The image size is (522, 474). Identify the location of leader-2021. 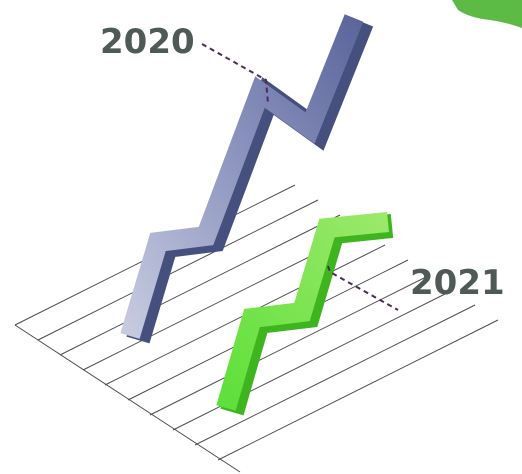
(363, 288).